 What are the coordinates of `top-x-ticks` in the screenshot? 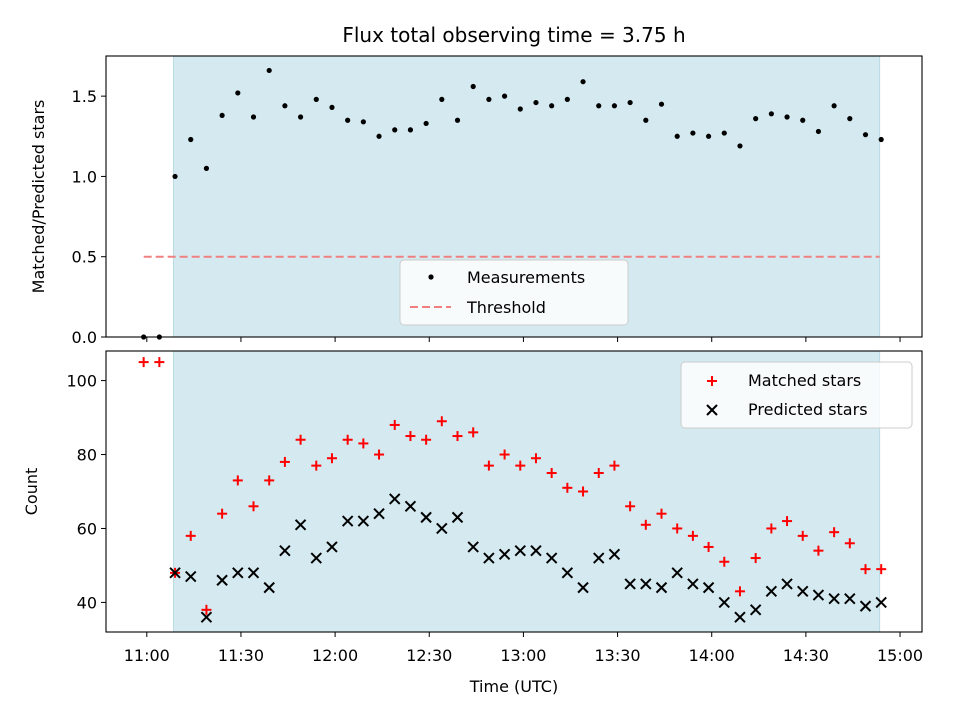 It's located at (523, 339).